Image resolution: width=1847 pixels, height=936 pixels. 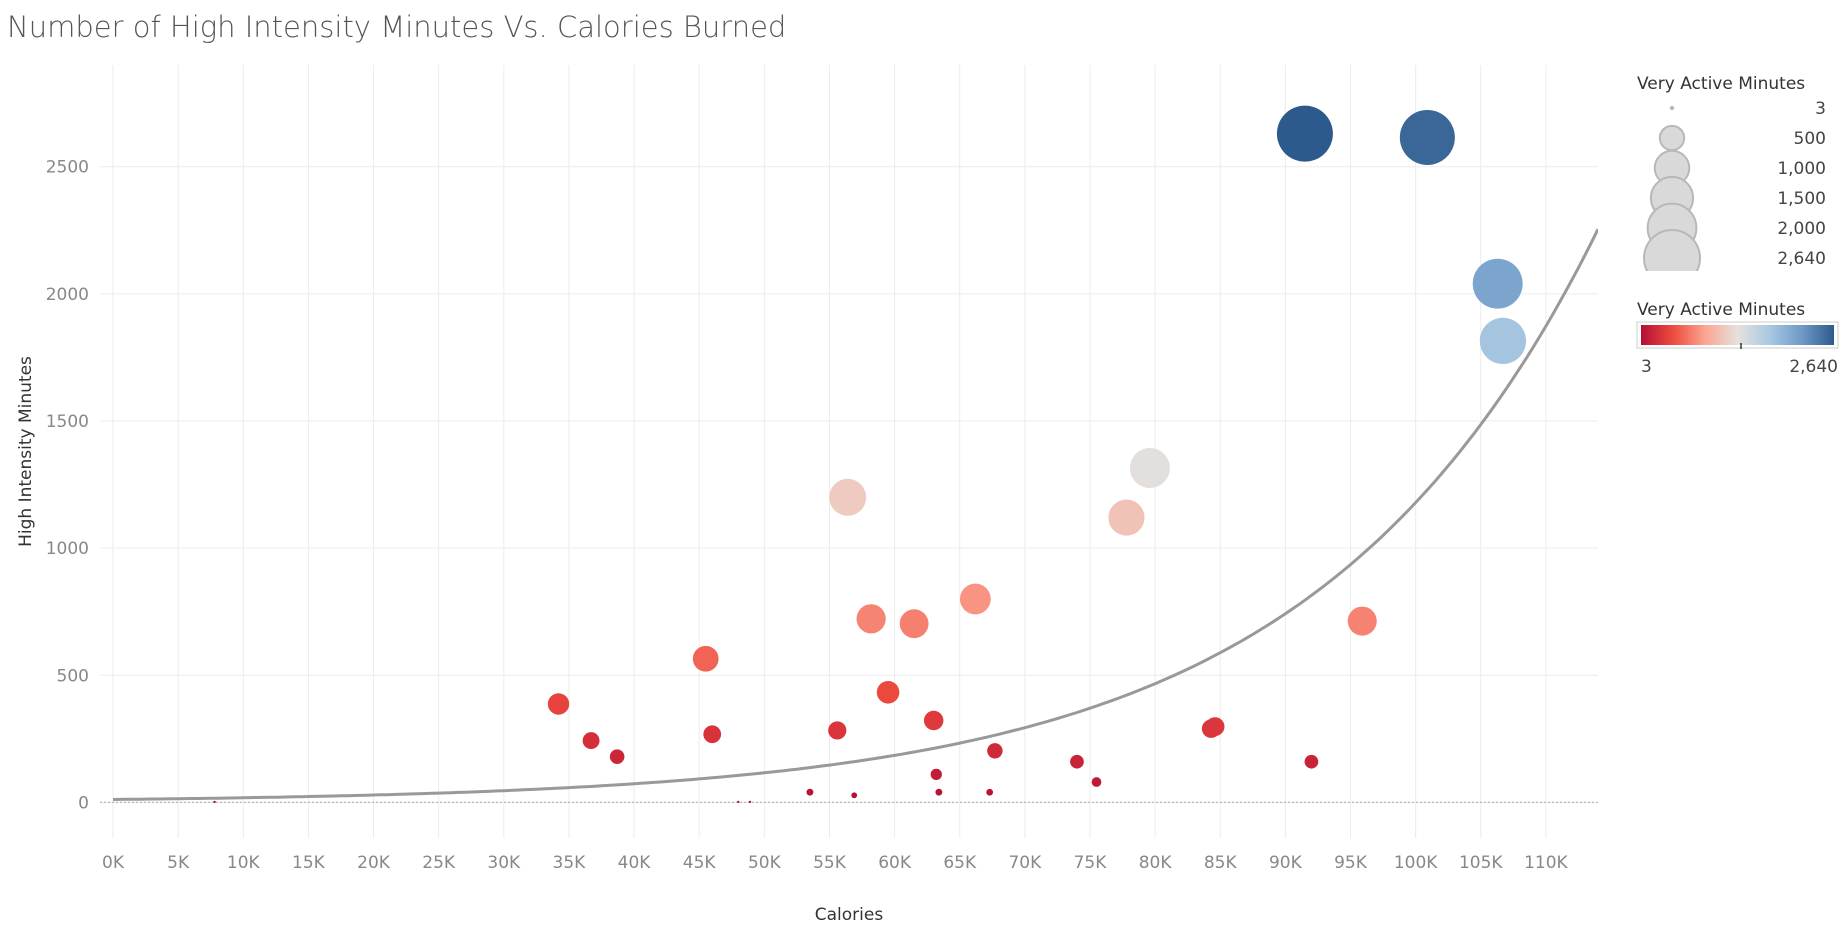 I want to click on y-tick-label: 2000, so click(x=67, y=295).